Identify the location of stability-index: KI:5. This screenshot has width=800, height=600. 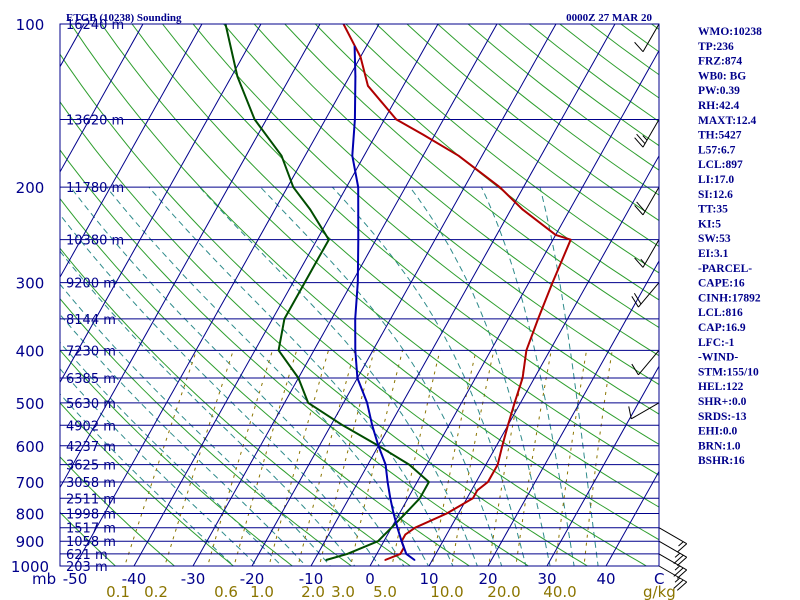
(709, 224).